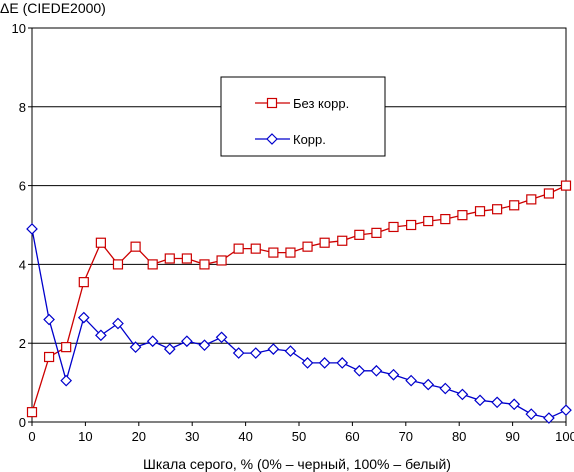 The image size is (574, 472). Describe the element at coordinates (22, 186) in the screenshot. I see `y-tick-label: 6` at that location.